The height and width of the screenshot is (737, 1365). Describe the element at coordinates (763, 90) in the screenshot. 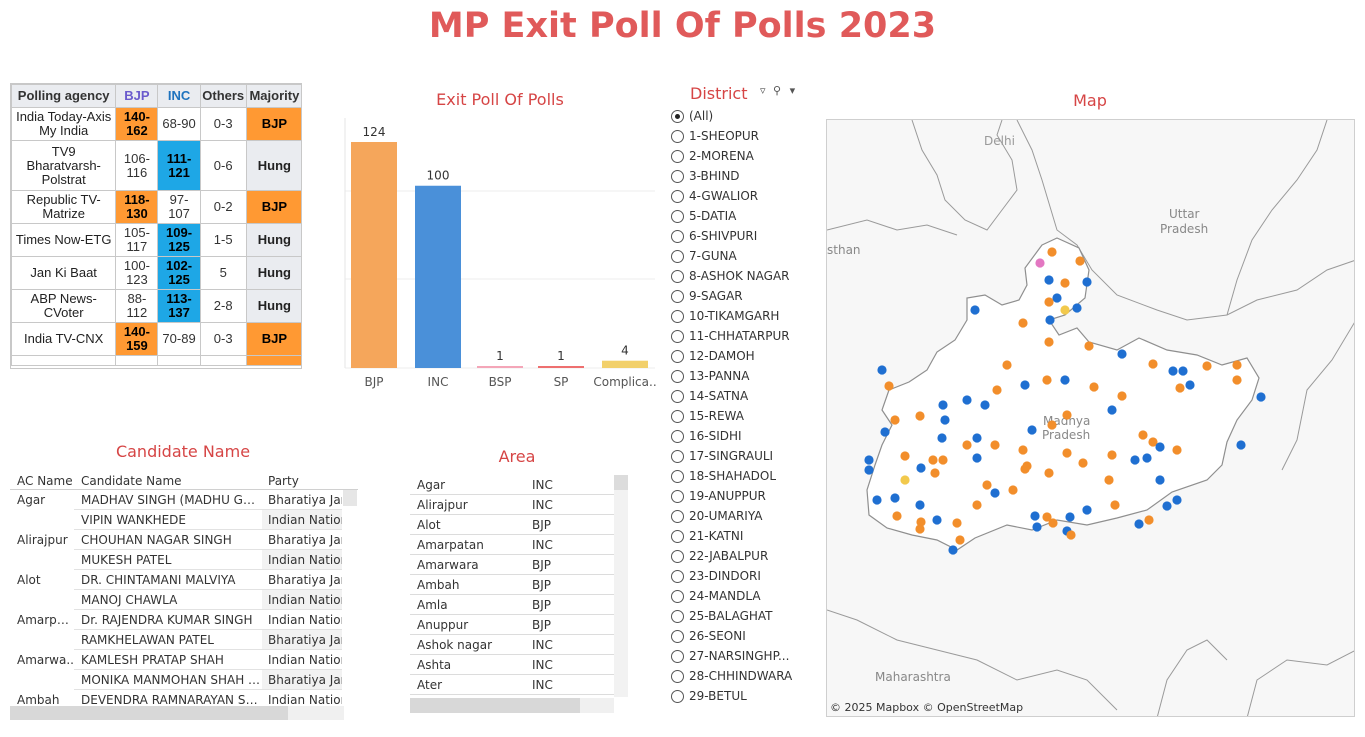

I see `filter-icon: ▿` at that location.